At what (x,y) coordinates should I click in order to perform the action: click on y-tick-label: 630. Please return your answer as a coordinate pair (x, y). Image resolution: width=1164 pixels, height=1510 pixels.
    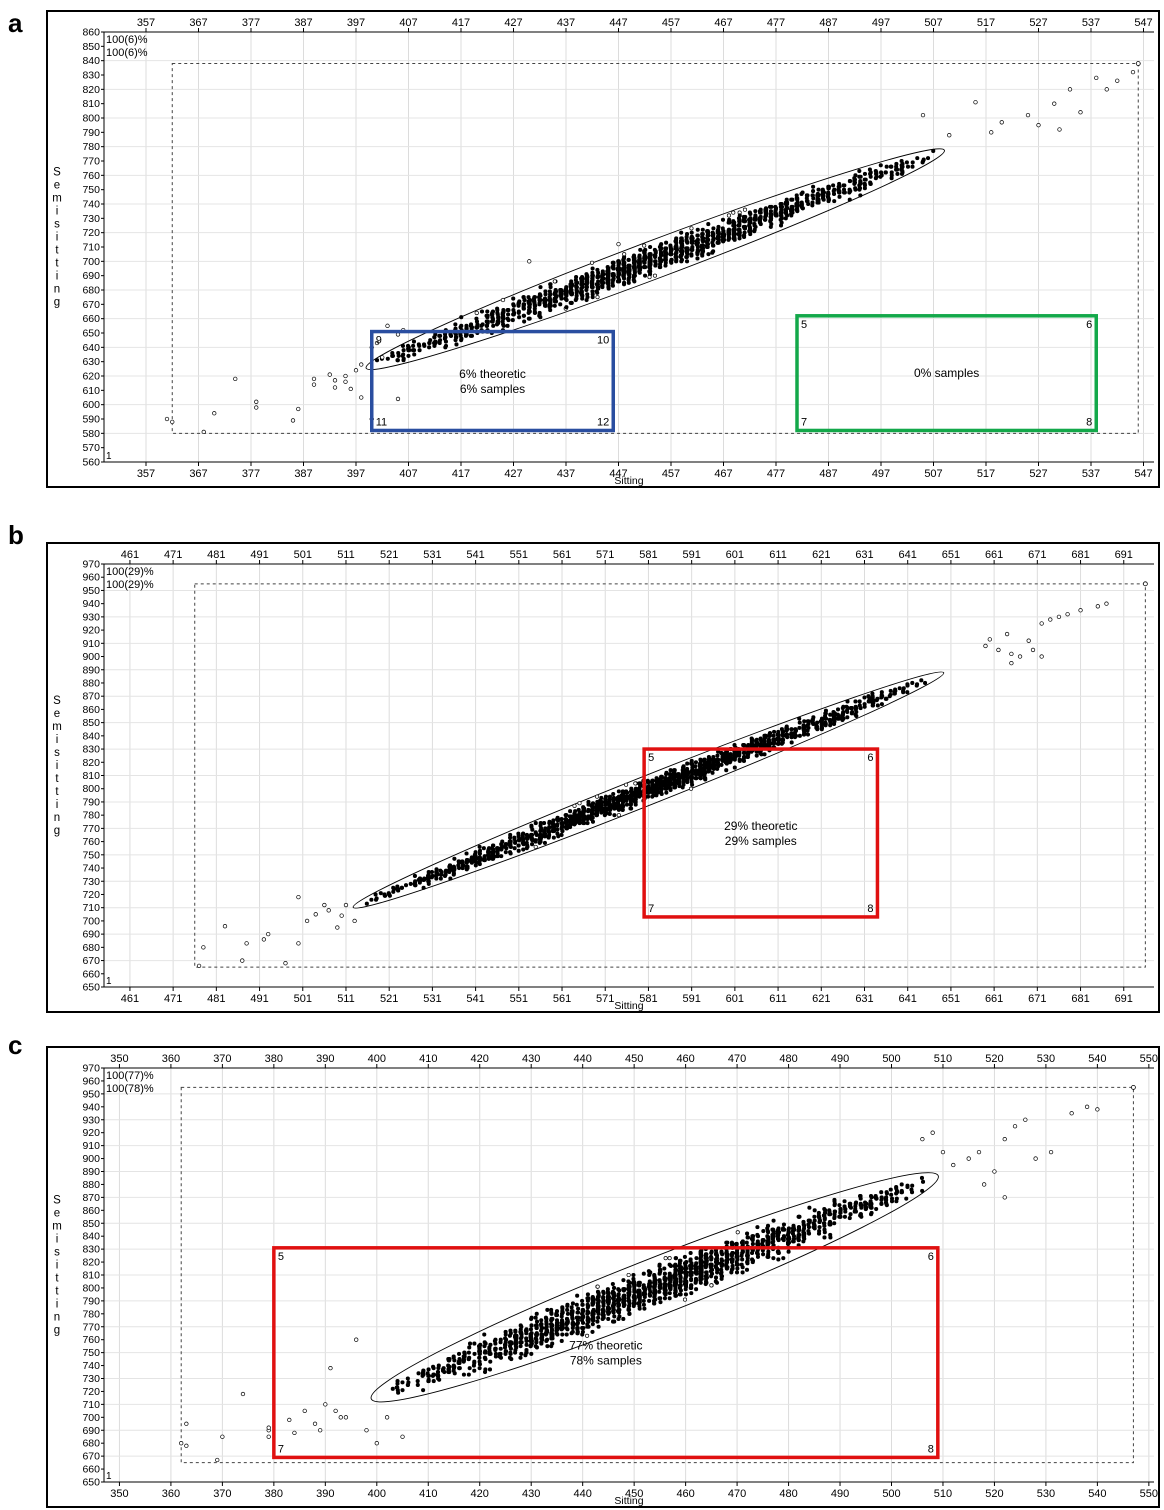
    Looking at the image, I should click on (91, 362).